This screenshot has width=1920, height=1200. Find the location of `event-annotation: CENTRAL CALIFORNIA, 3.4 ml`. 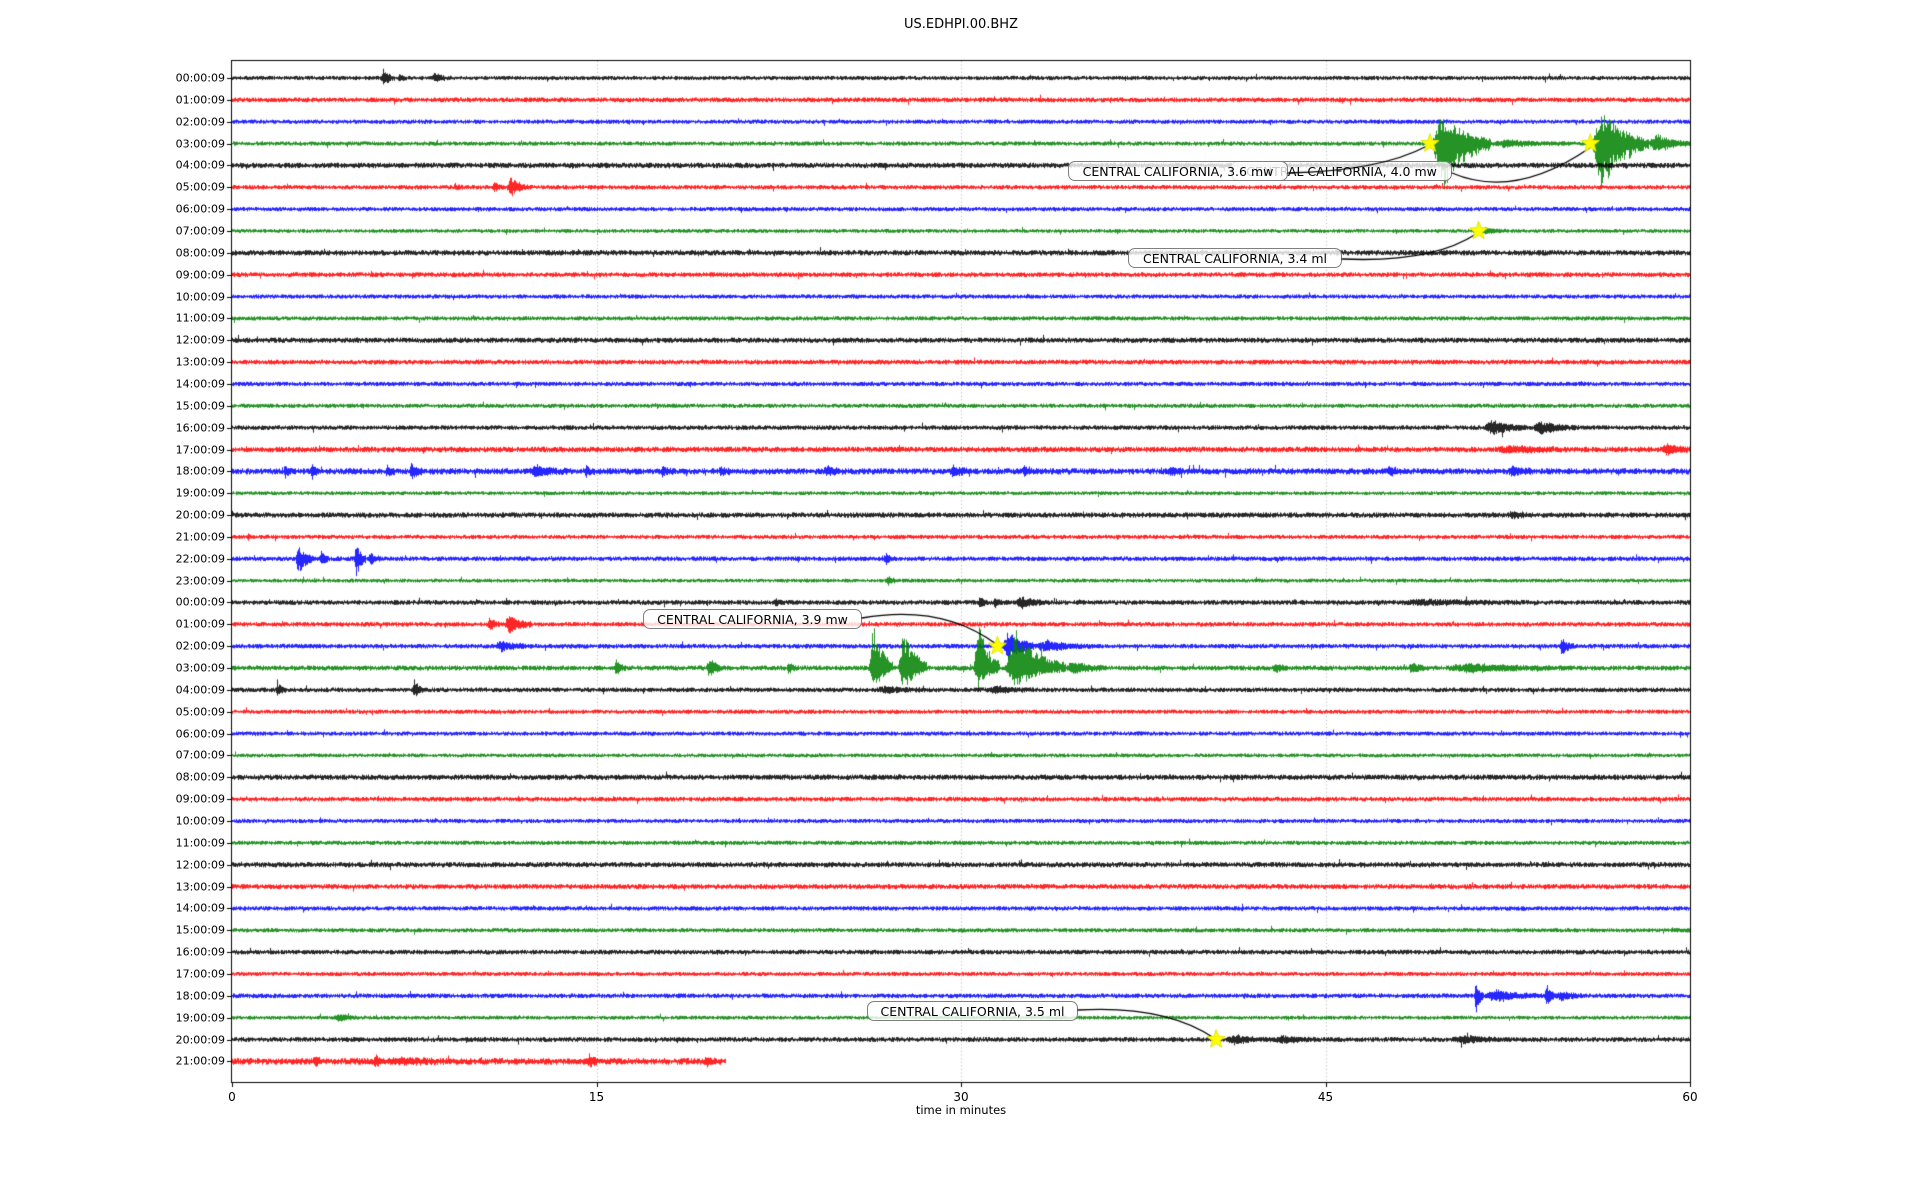

event-annotation: CENTRAL CALIFORNIA, 3.4 ml is located at coordinates (1235, 258).